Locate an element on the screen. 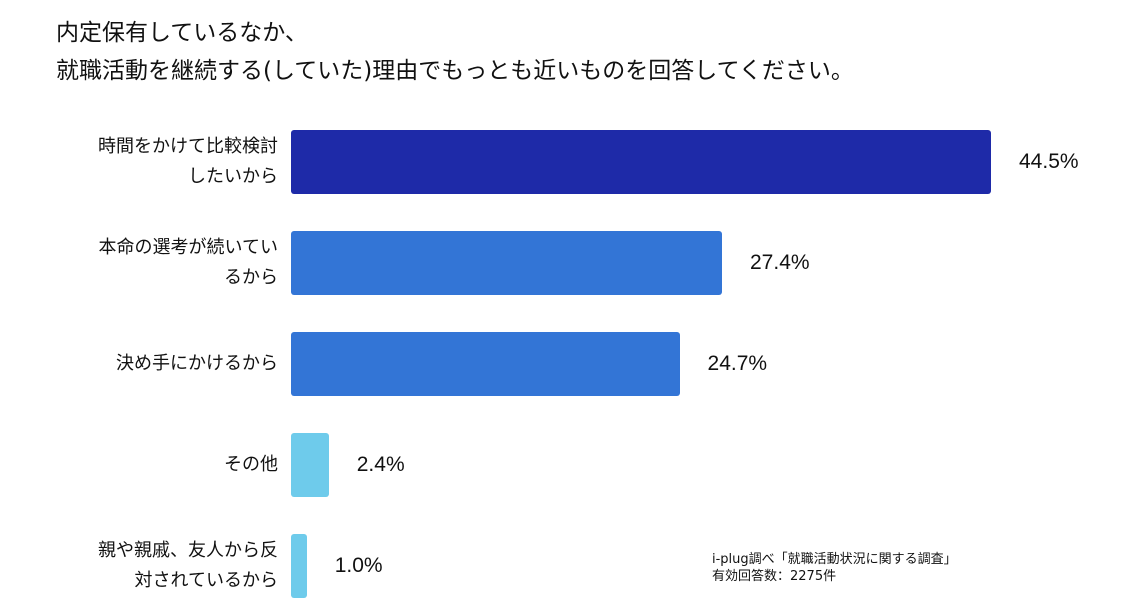 Image resolution: width=1132 pixels, height=614 pixels. category-label-line: 対されているから is located at coordinates (206, 580).